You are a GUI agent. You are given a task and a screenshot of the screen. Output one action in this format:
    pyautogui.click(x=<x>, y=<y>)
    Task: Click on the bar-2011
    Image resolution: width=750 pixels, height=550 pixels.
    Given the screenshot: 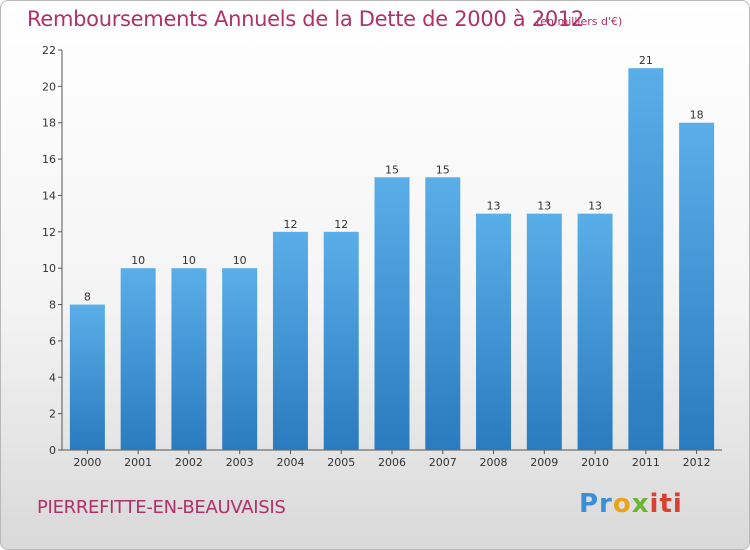 What is the action you would take?
    pyautogui.click(x=646, y=259)
    